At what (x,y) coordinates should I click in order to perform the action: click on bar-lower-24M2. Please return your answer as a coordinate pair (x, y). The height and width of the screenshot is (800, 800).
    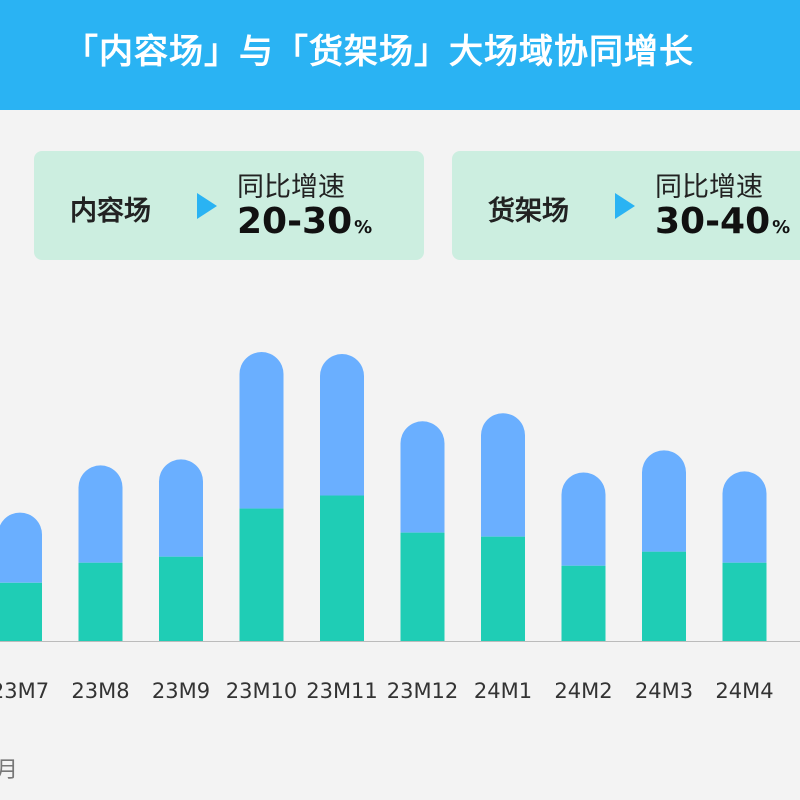
    Looking at the image, I should click on (583, 603).